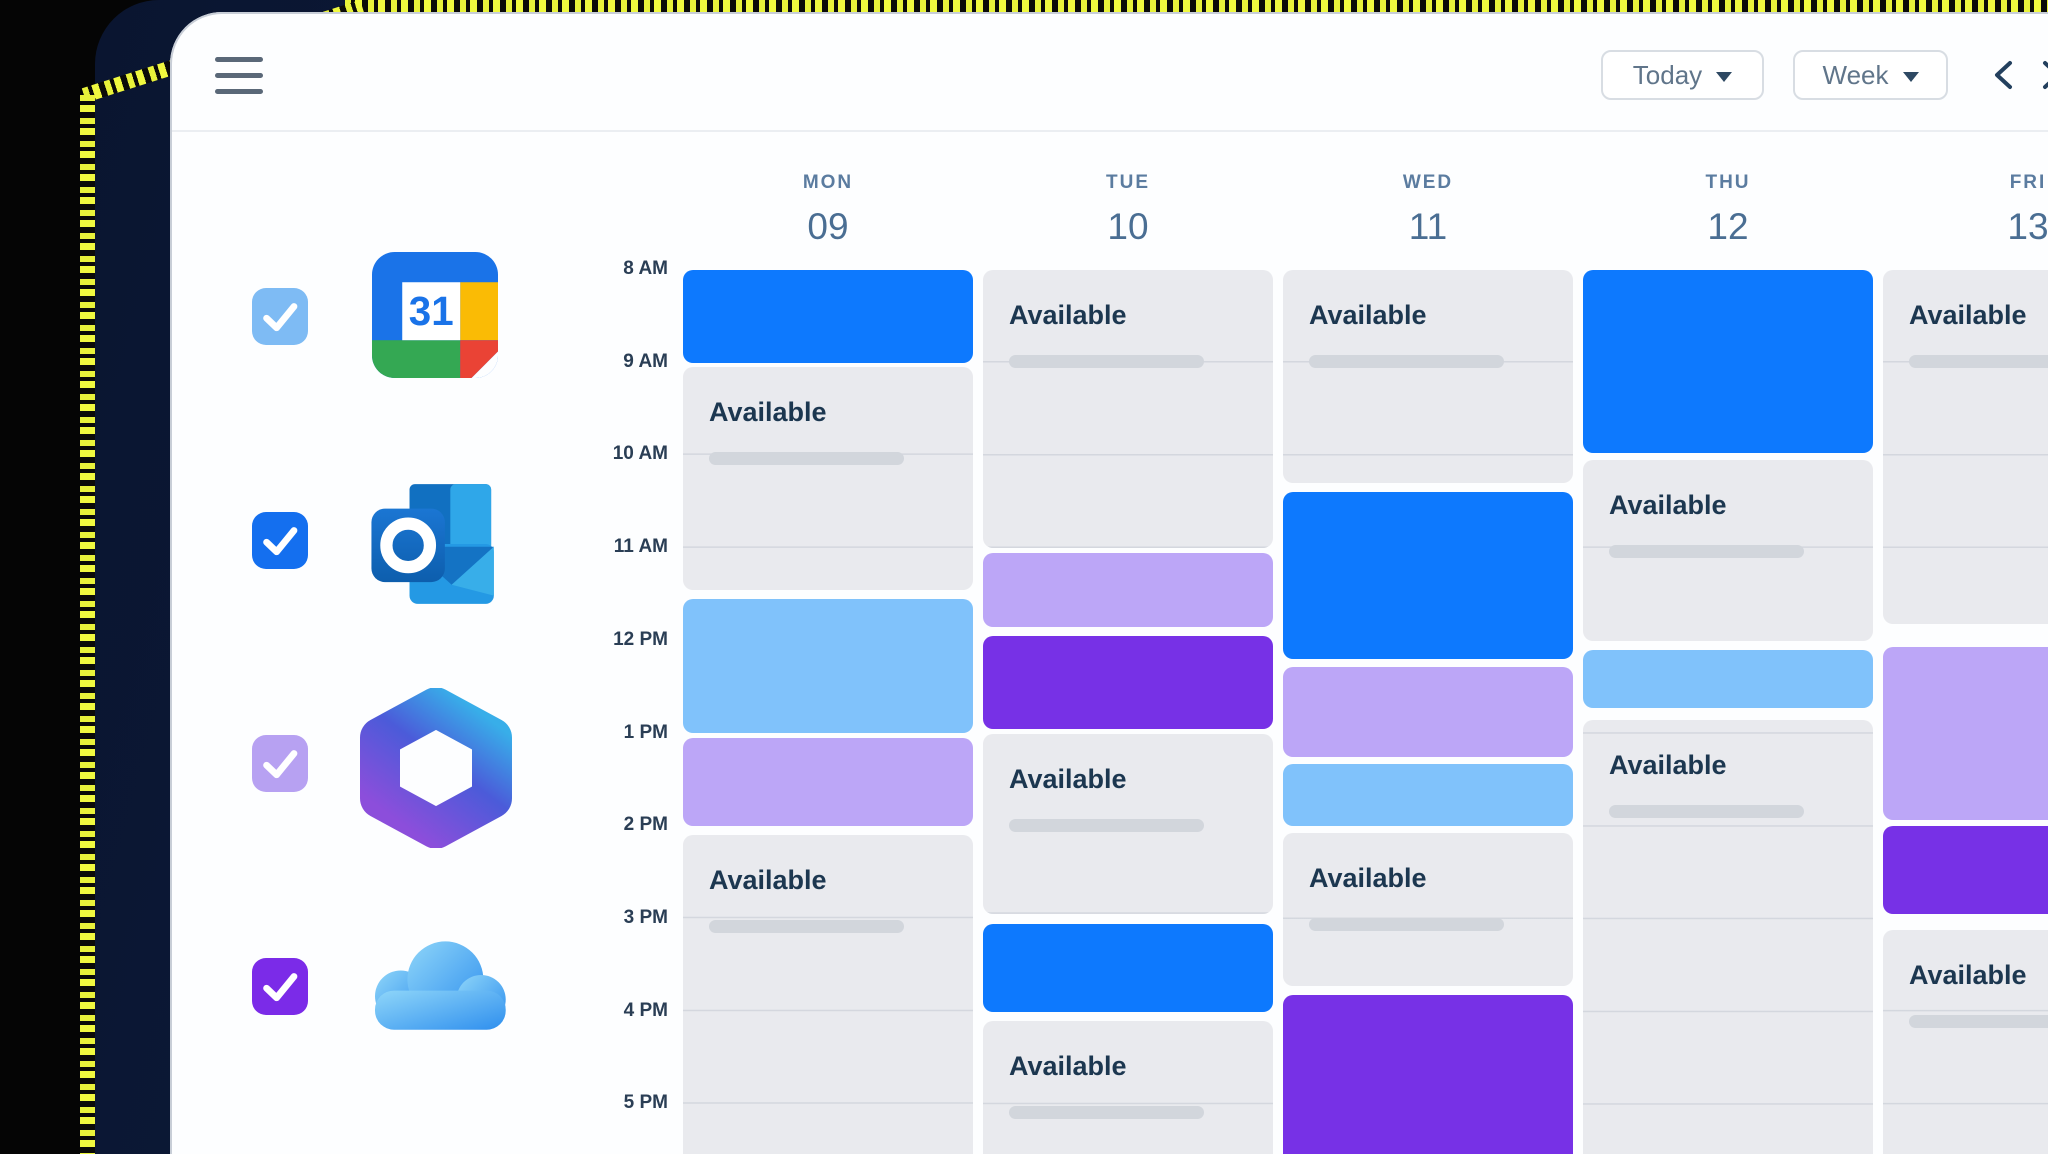 This screenshot has width=2048, height=1154. Describe the element at coordinates (1428, 182) in the screenshot. I see `day-name: WED` at that location.